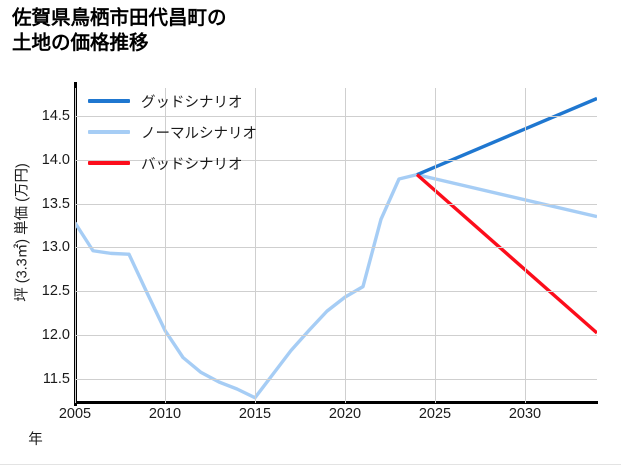 The height and width of the screenshot is (465, 621). Describe the element at coordinates (525, 414) in the screenshot. I see `x-tick-label: 2030` at that location.